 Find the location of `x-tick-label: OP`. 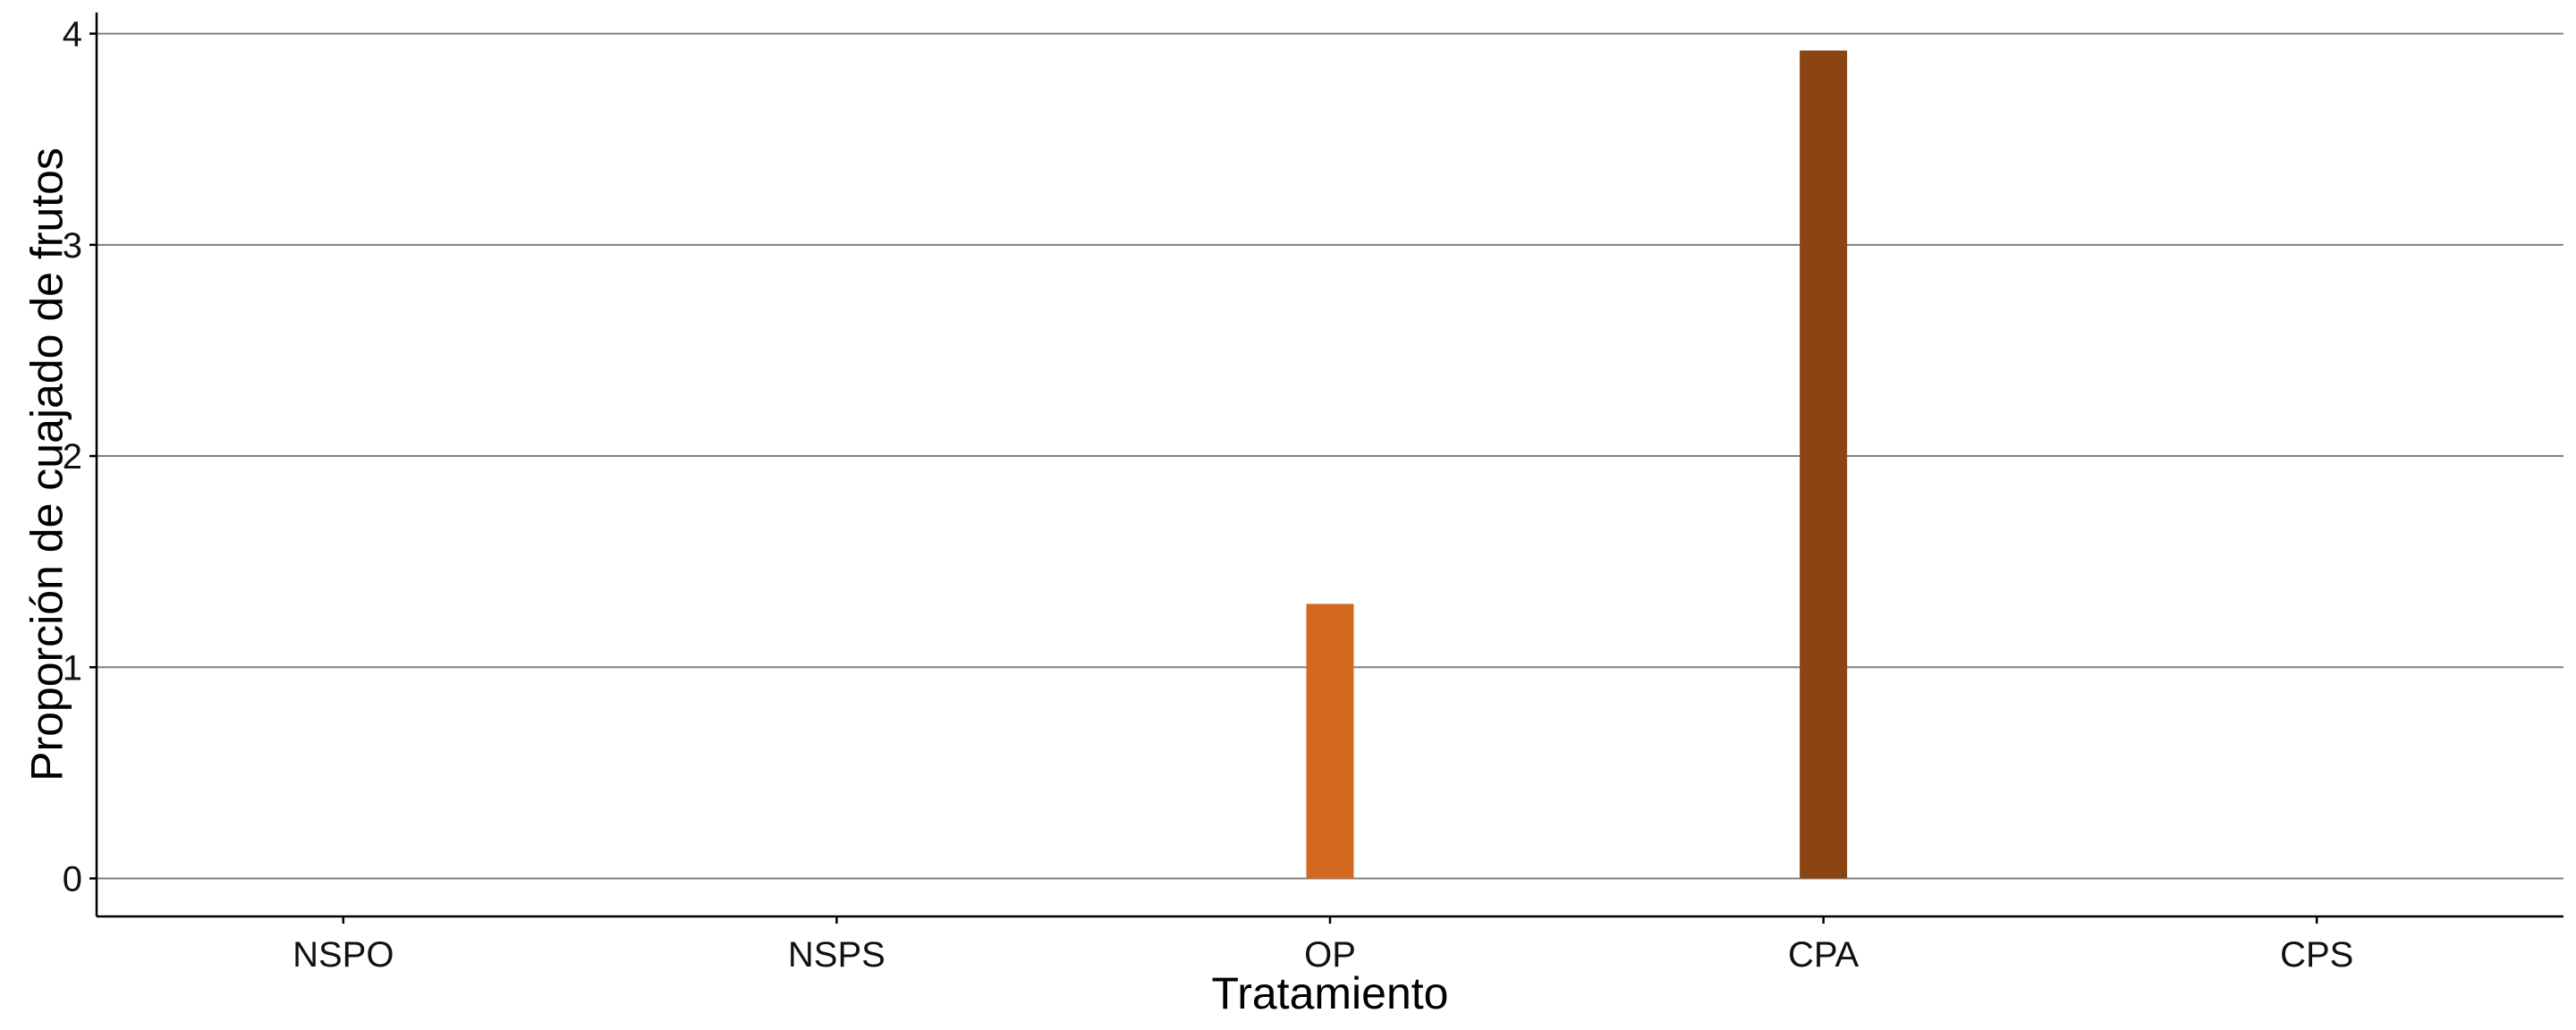

x-tick-label: OP is located at coordinates (1330, 955).